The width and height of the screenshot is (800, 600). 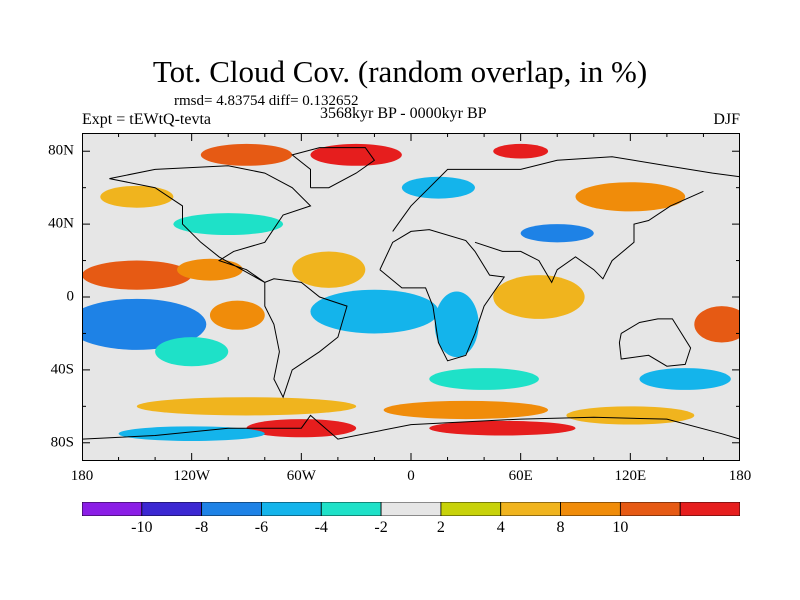 I want to click on period-label: 3568kyr BP - 0000kyr BP, so click(x=403, y=113).